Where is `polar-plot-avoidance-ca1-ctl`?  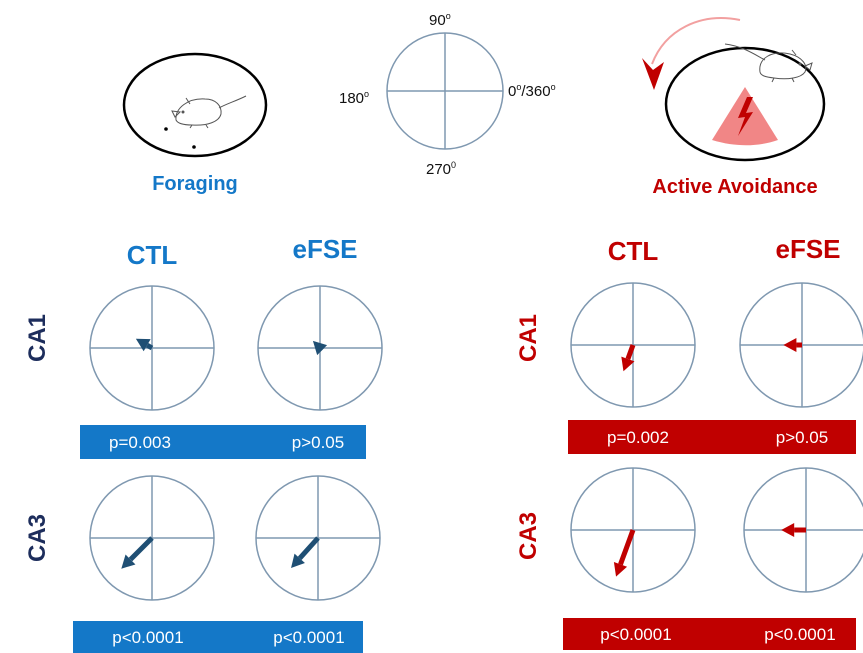 polar-plot-avoidance-ca1-ctl is located at coordinates (633, 345).